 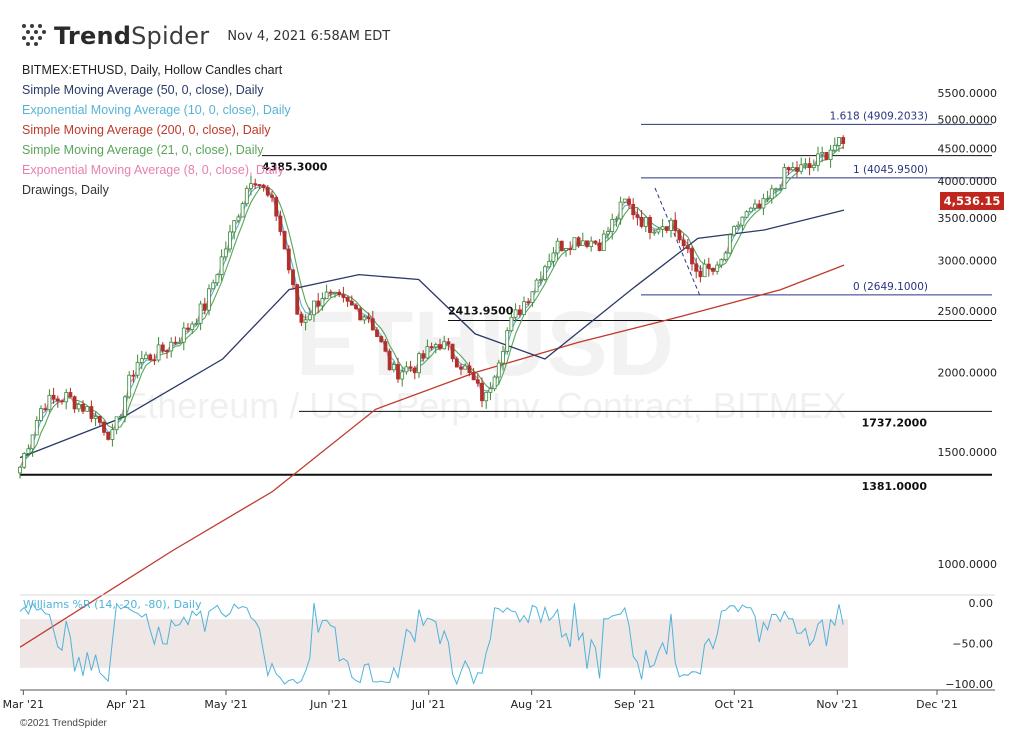 I want to click on fibonacci-label: 1.618 (4909.2033), so click(x=879, y=116).